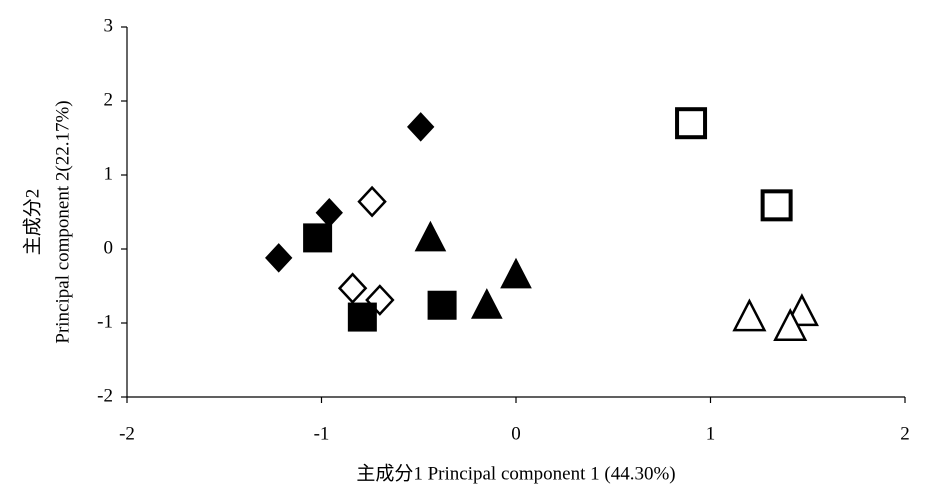  Describe the element at coordinates (515, 473) in the screenshot. I see `x-axis-label: 主成分1 Principal component 1 (44.30%)` at that location.